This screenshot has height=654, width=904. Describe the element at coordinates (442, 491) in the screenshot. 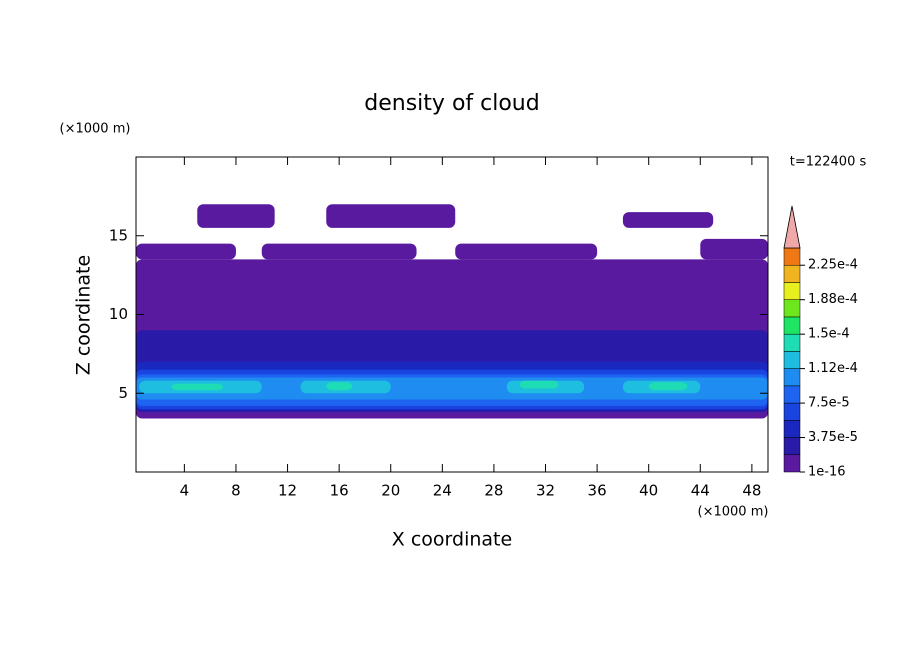

I see `x-tick-label: 24` at that location.